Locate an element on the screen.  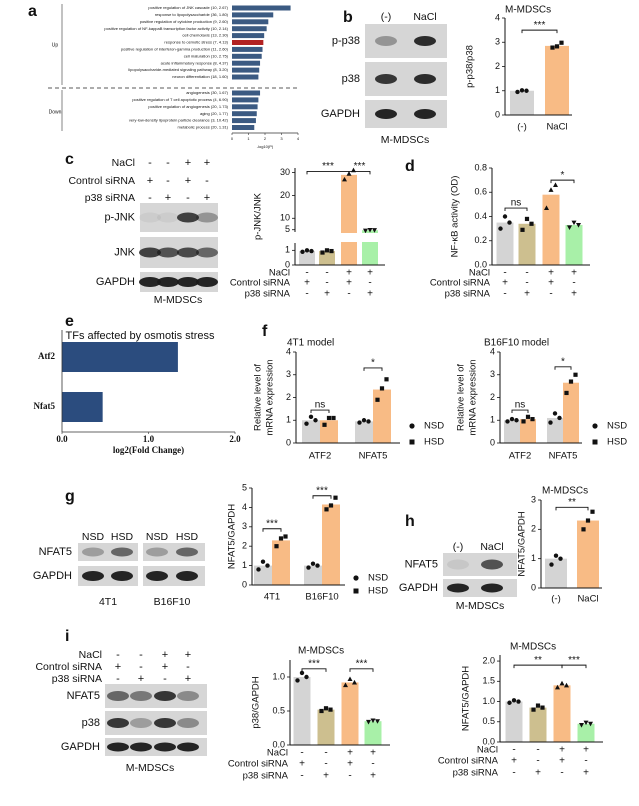
y-tick-label: 30 is located at coordinates (285, 172).